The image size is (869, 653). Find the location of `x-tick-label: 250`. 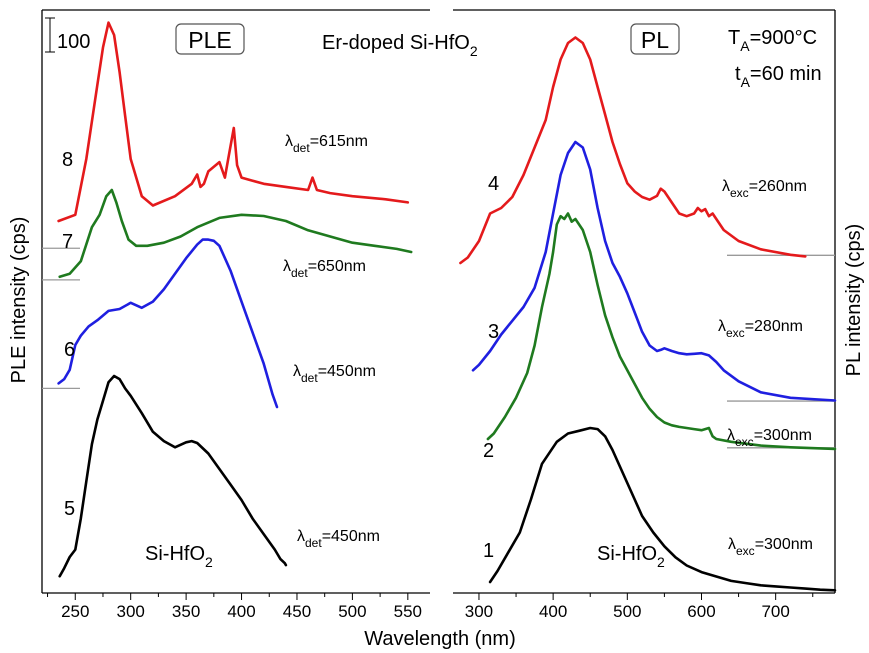

x-tick-label: 250 is located at coordinates (75, 611).